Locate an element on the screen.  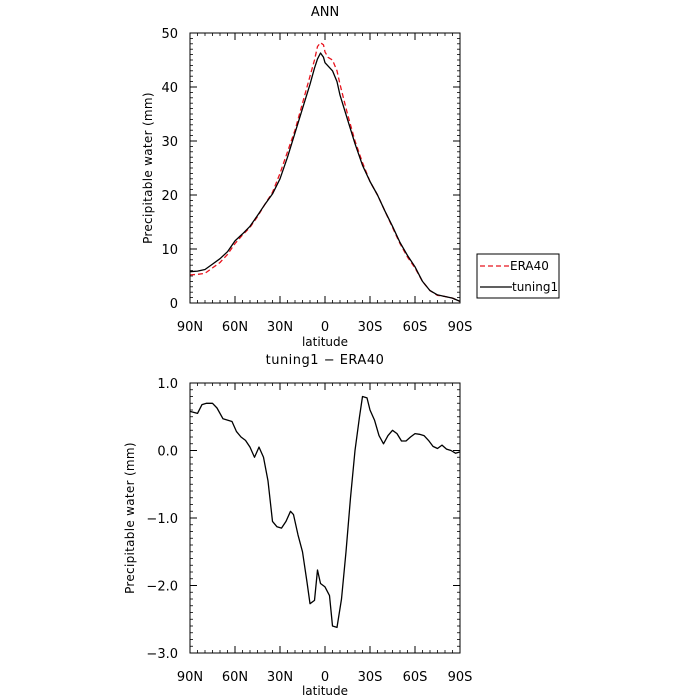
y-tick-label: 0 is located at coordinates (174, 304).